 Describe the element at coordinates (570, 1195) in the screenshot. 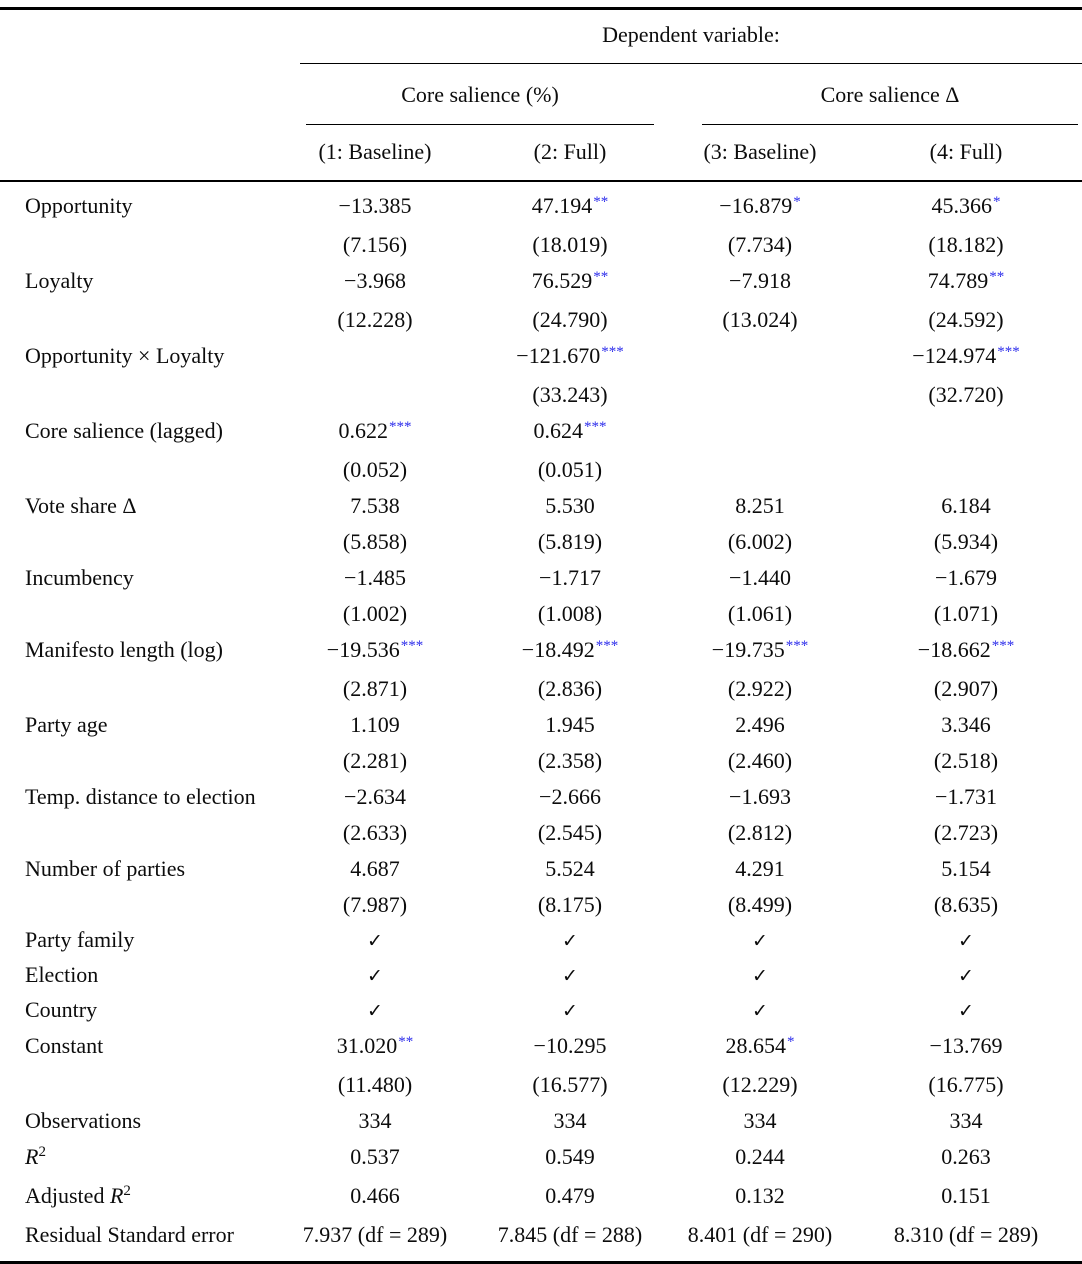

I see `summary-stat-cell: 0.479` at that location.